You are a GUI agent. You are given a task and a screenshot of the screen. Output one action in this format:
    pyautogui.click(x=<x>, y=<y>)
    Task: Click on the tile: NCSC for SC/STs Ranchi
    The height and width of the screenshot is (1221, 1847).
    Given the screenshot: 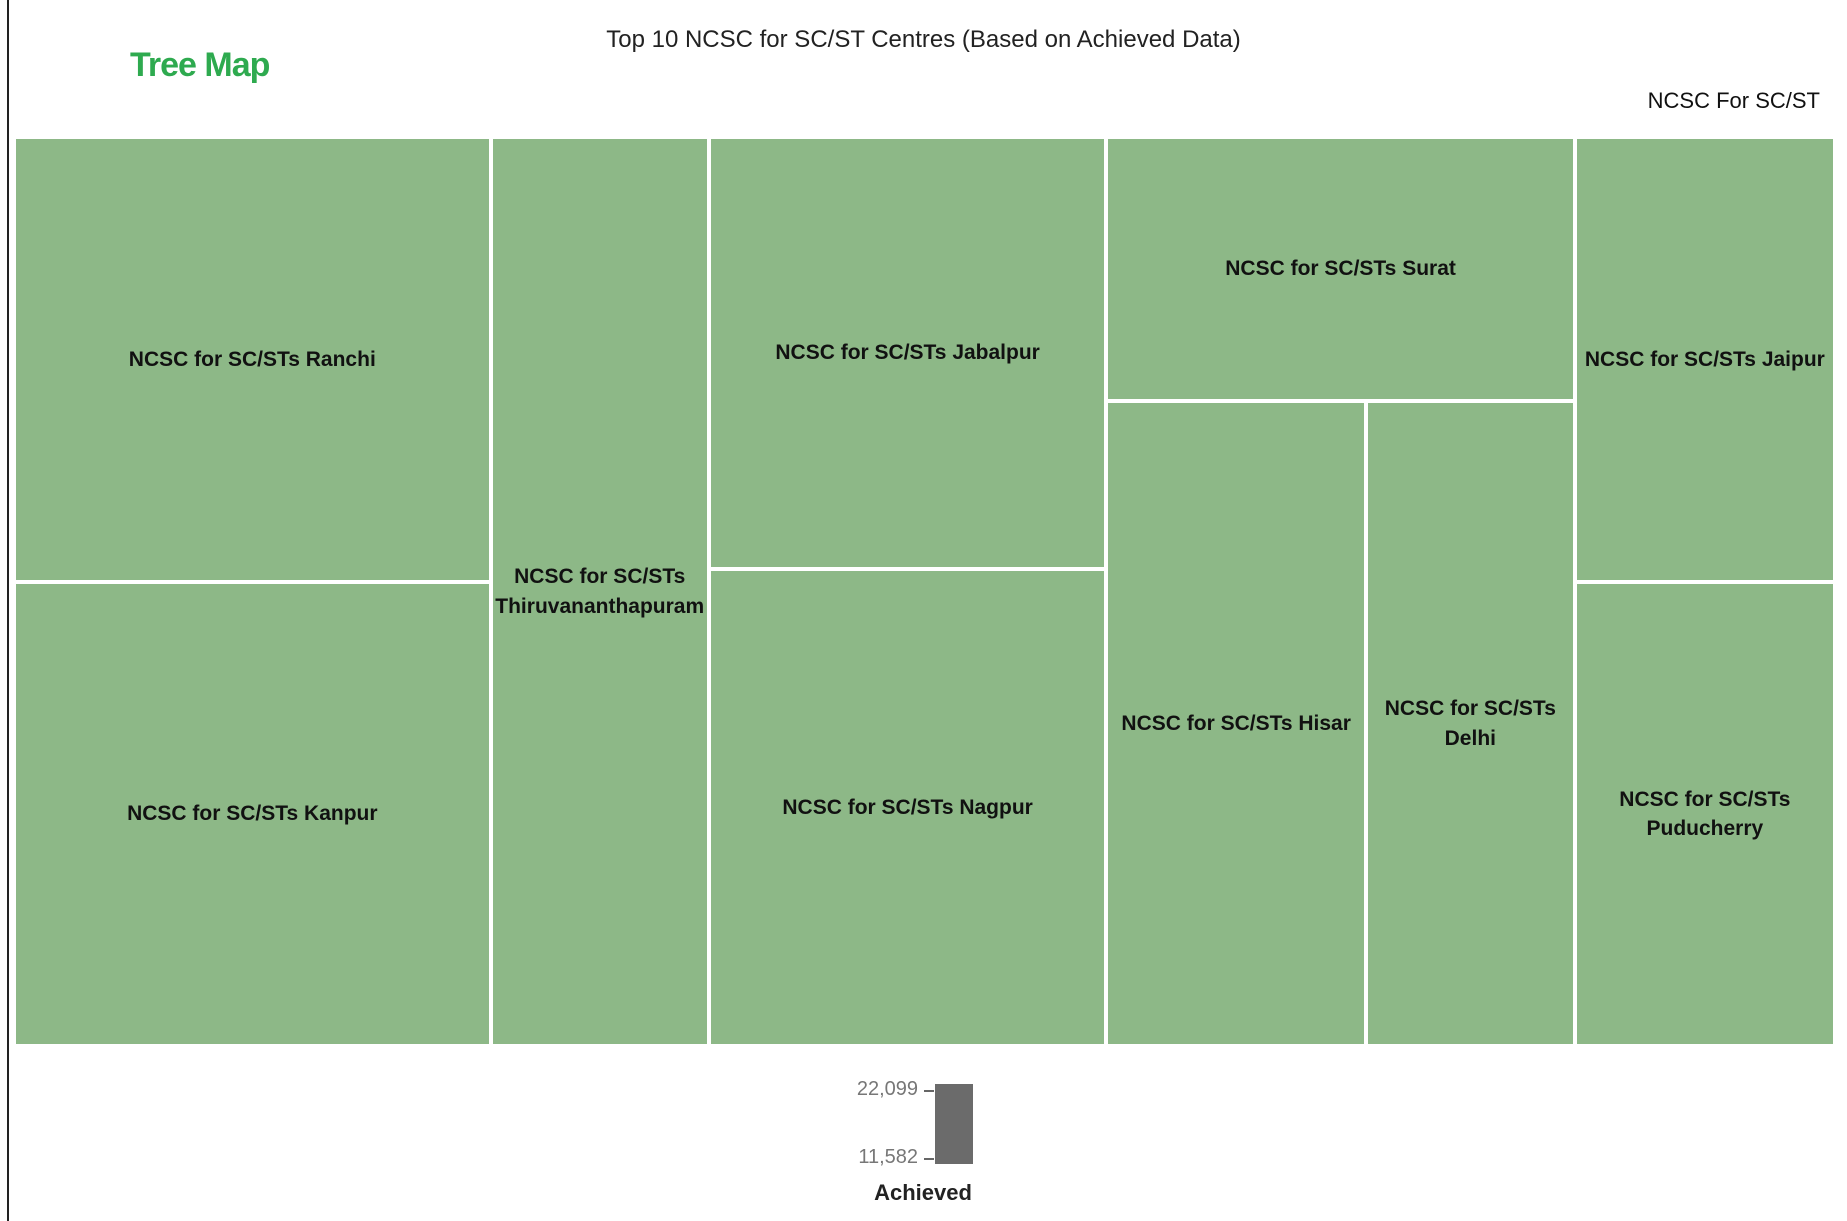 What is the action you would take?
    pyautogui.click(x=252, y=360)
    